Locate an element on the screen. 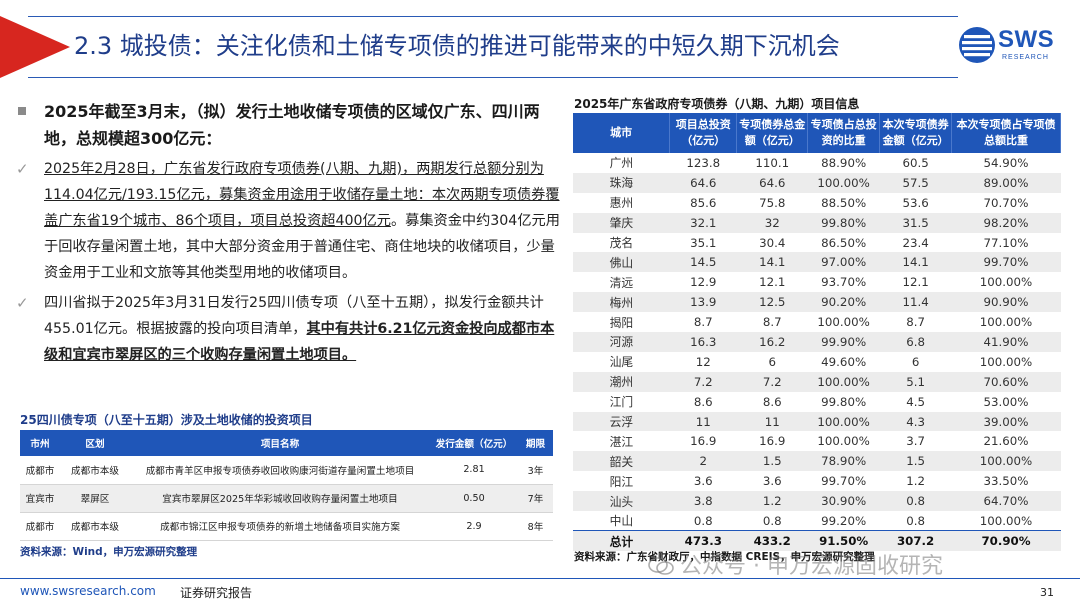 This screenshot has width=1080, height=608. table-cell: 30.4 is located at coordinates (772, 242).